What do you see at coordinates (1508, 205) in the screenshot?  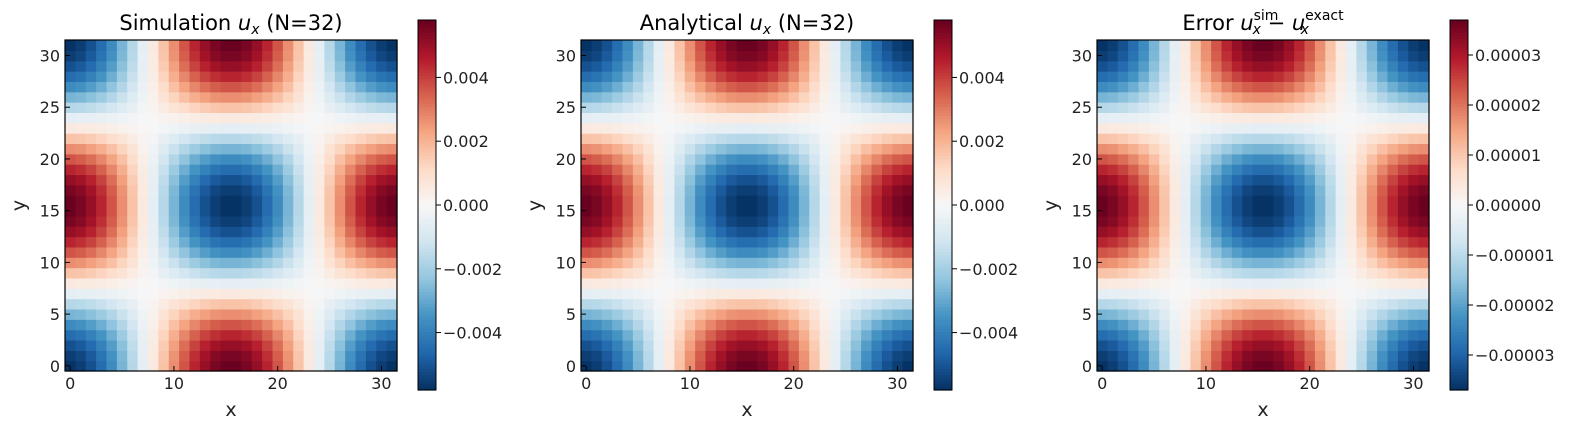 I see `colorbar-tick-label: 0.00000` at bounding box center [1508, 205].